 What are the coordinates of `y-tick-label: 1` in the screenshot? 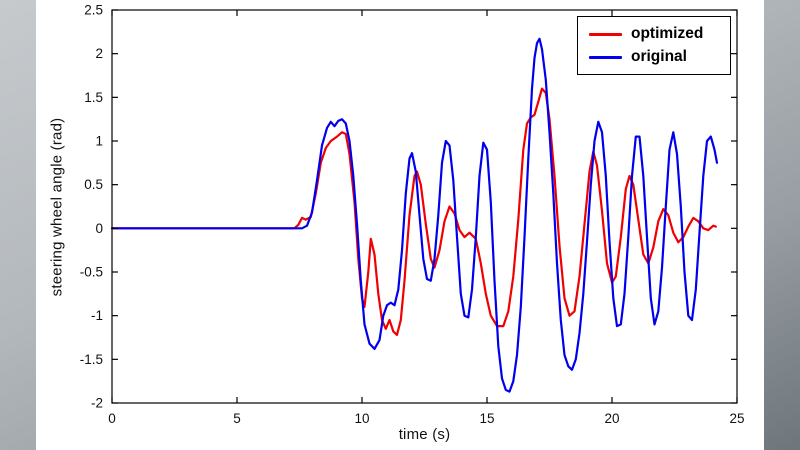 It's located at (99, 141).